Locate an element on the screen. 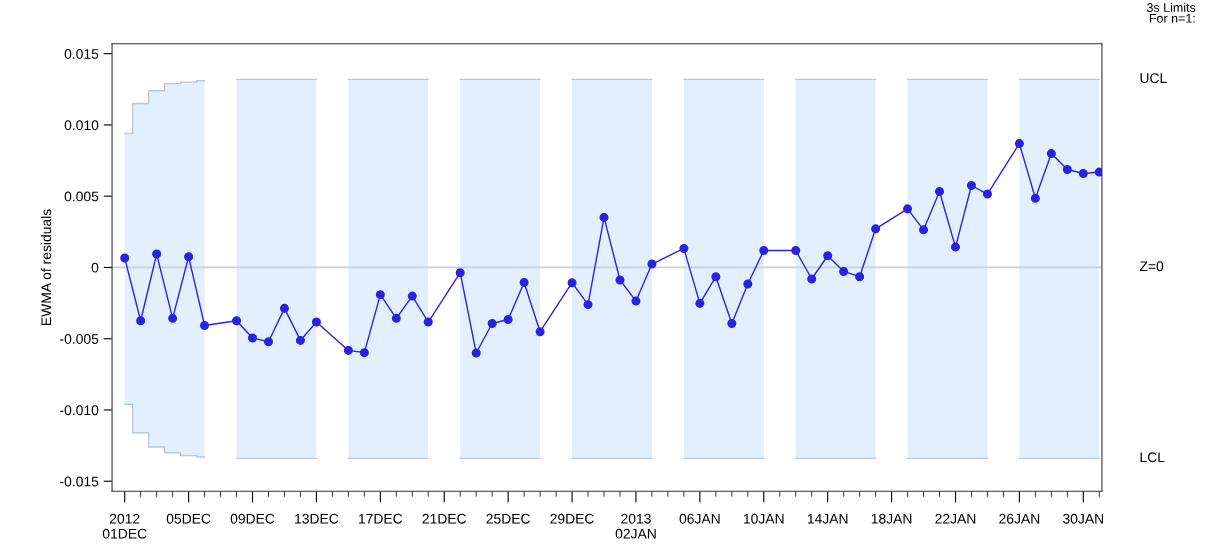  x-tick-label: 13DEC is located at coordinates (317, 518).